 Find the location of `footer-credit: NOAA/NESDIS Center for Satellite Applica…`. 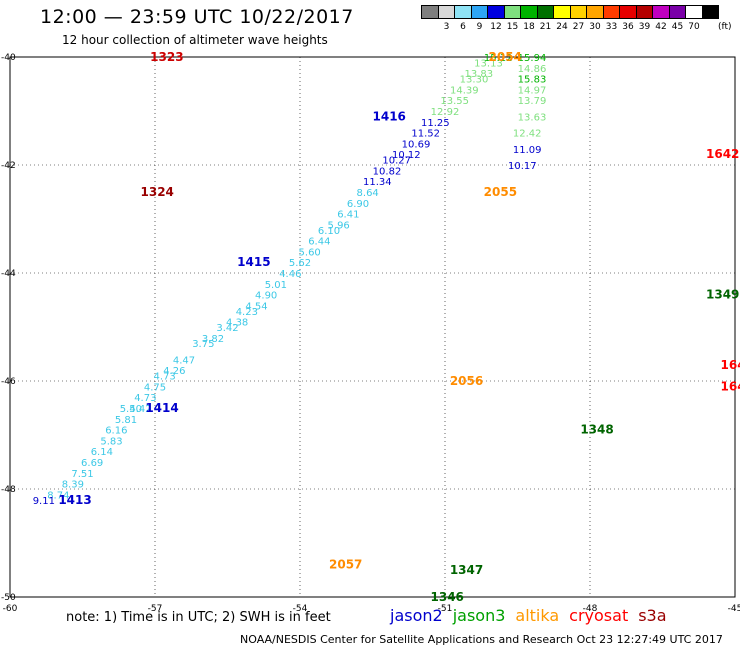

footer-credit: NOAA/NESDIS Center for Satellite Applica… is located at coordinates (481, 639).